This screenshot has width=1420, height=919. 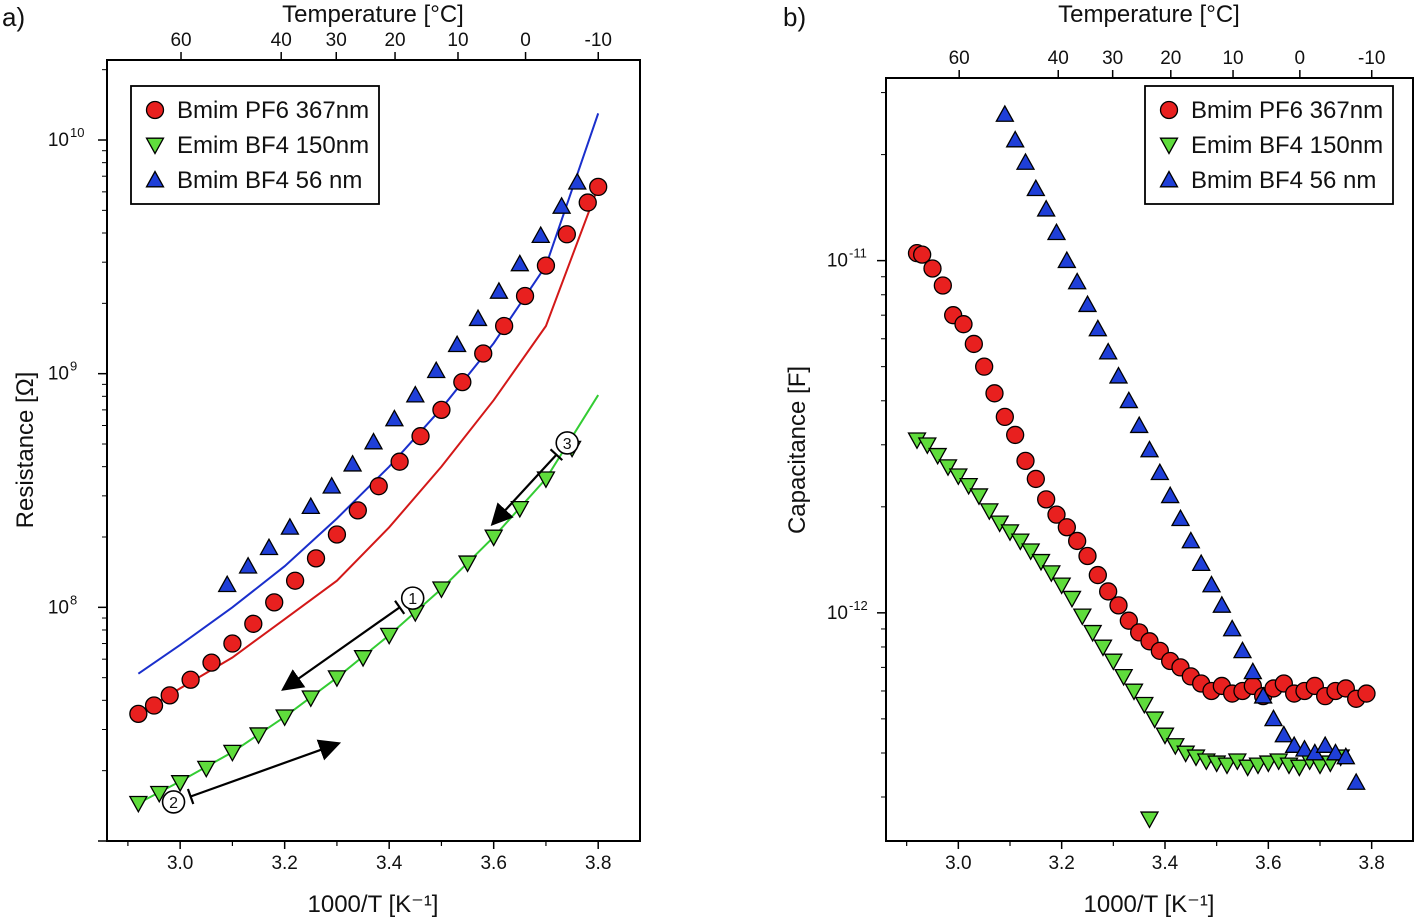 I want to click on chart-a-toptick-label: 60, so click(x=180, y=40).